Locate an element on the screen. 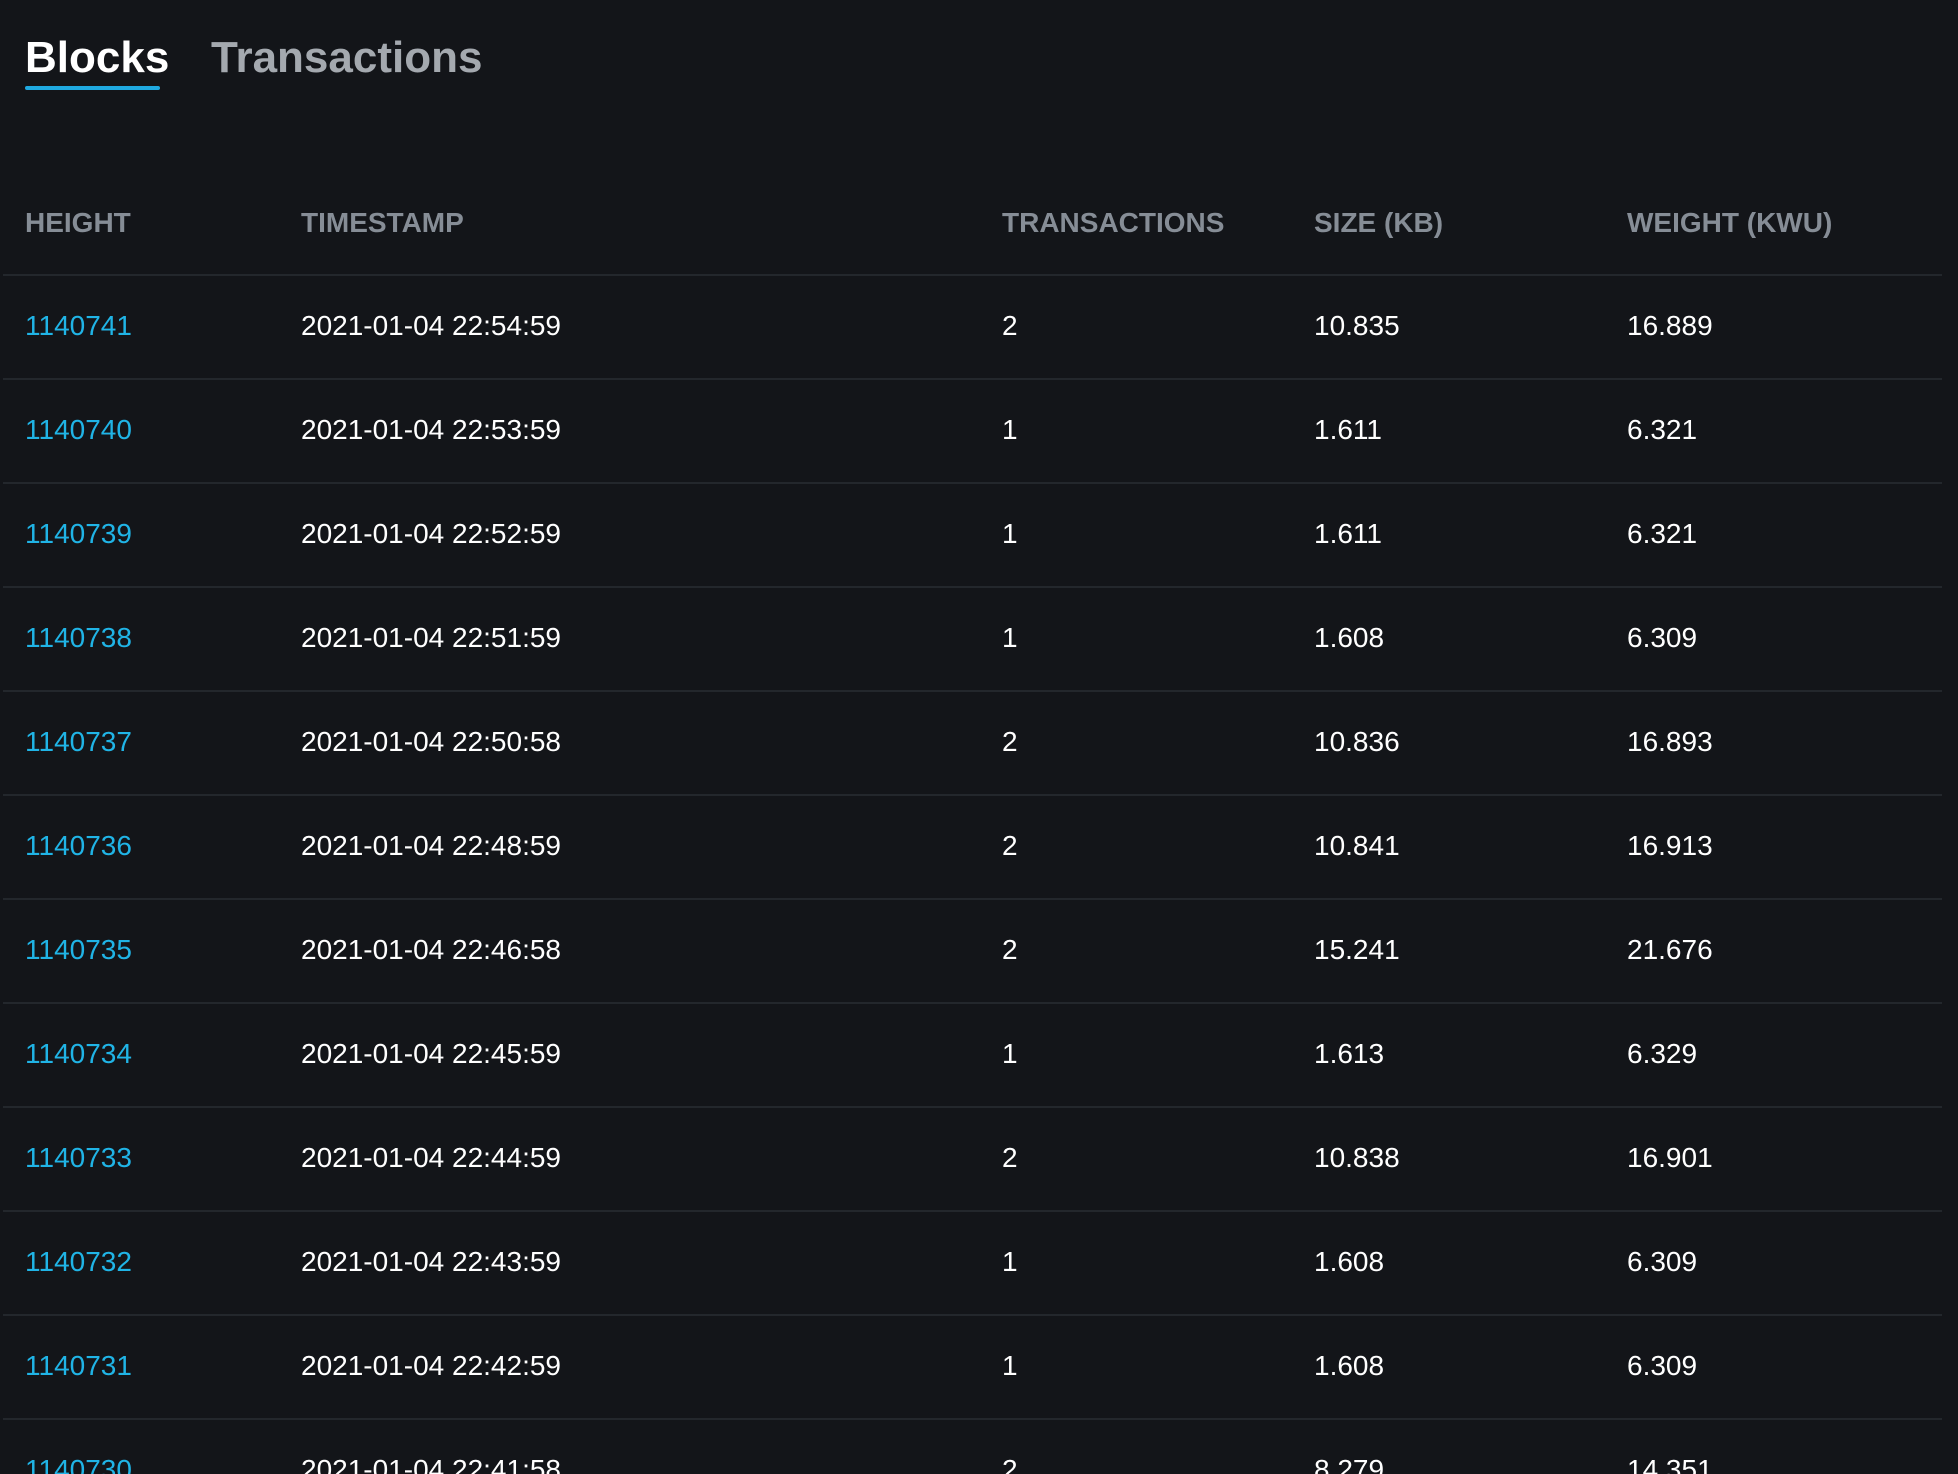  weight-cell: 6.329 is located at coordinates (1662, 1053).